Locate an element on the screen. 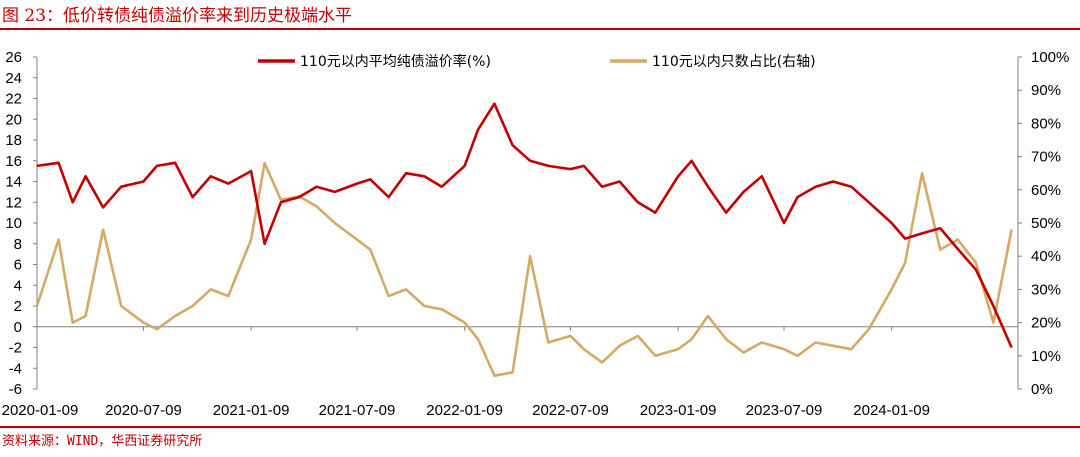 This screenshot has width=1080, height=457. legend-label: 110元以内只数占比(右轴) is located at coordinates (734, 62).